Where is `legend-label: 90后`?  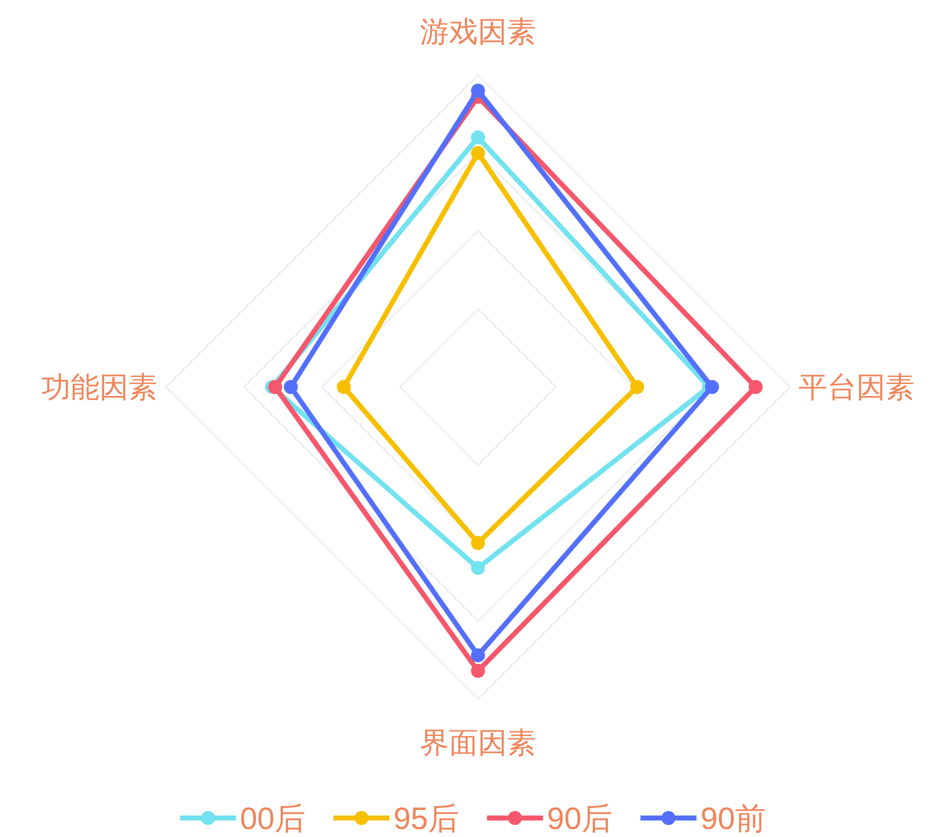 legend-label: 90后 is located at coordinates (579, 818).